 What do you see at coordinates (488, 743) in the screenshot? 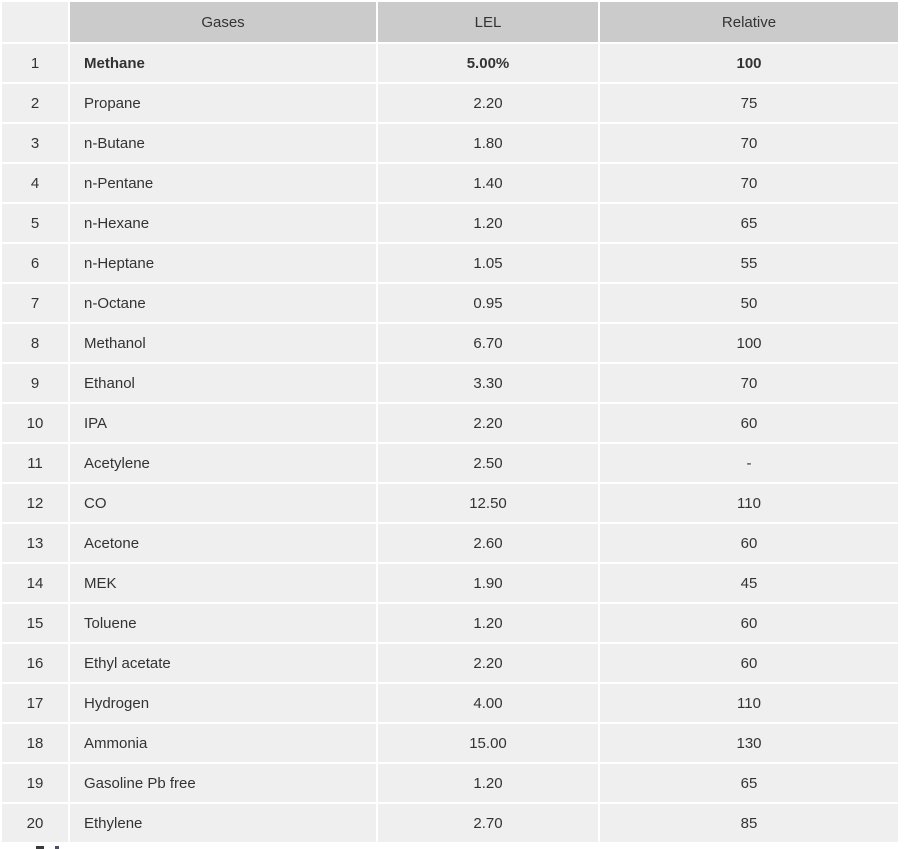
I see `lel-value-cell: 15.00` at bounding box center [488, 743].